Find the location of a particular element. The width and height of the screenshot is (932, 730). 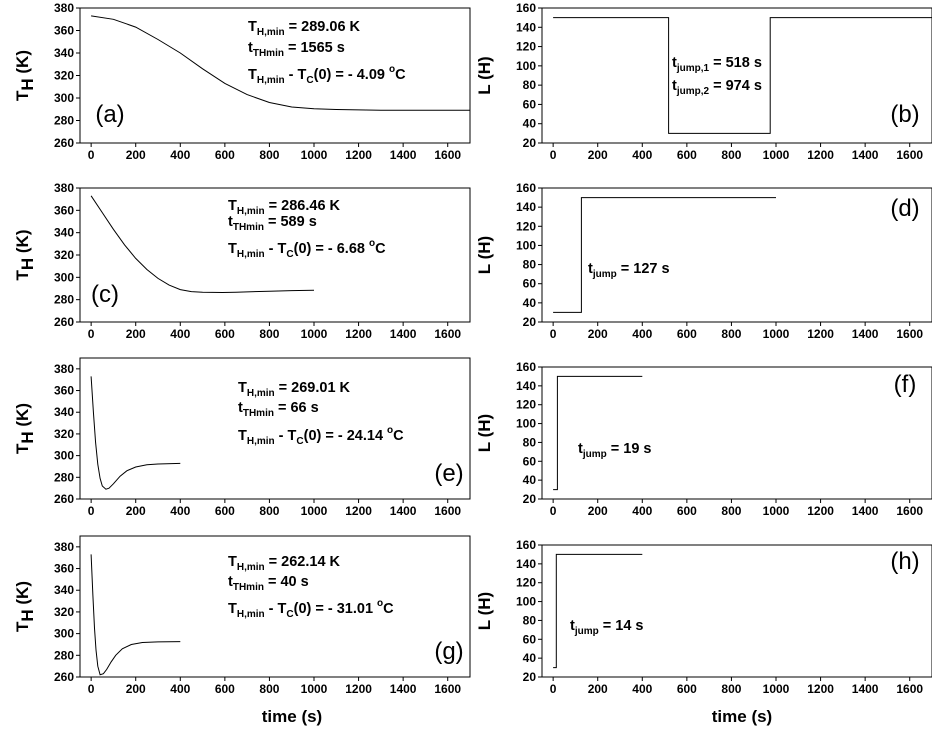

panel-label: (b) is located at coordinates (904, 114).